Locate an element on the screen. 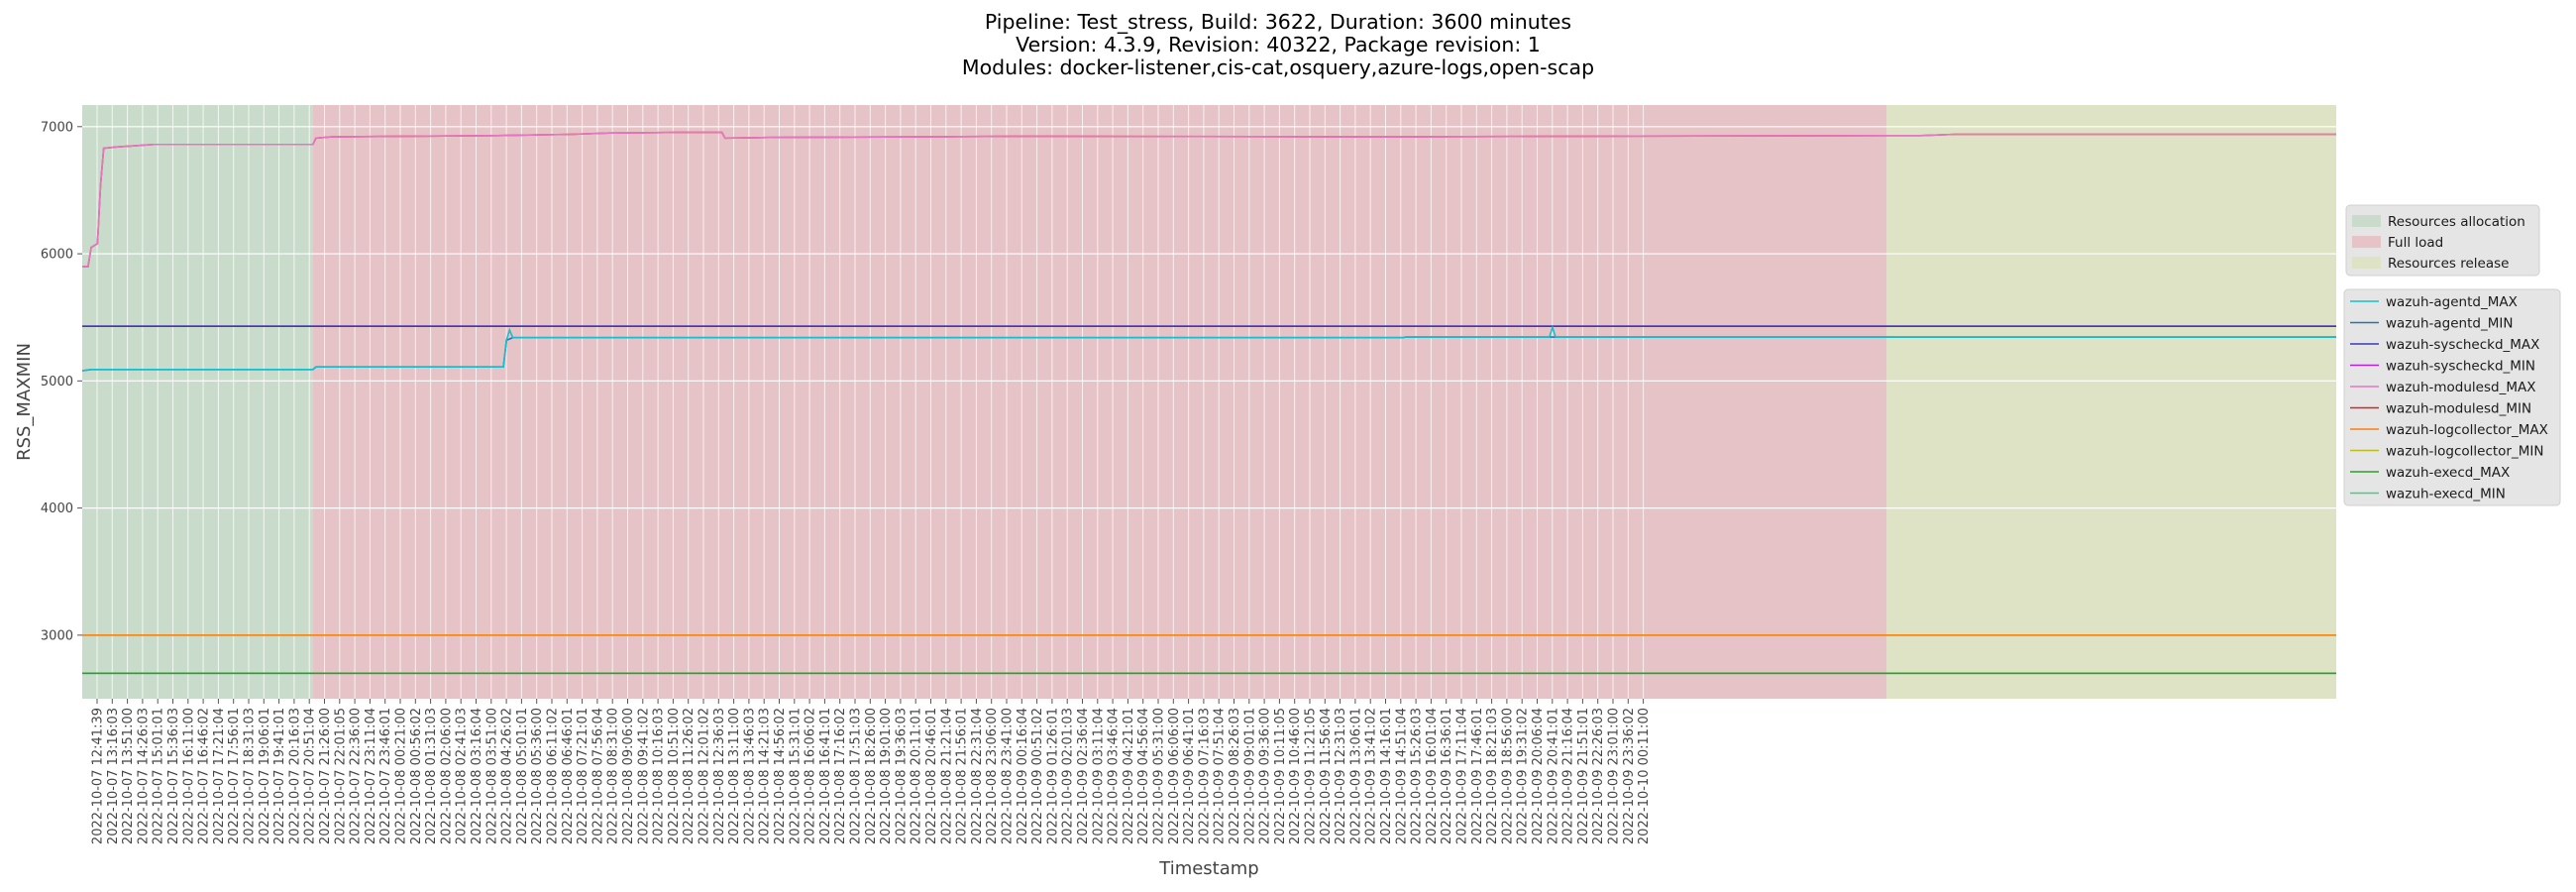  x-tick-label: 2022-10-09 19:31:02 is located at coordinates (1523, 776).